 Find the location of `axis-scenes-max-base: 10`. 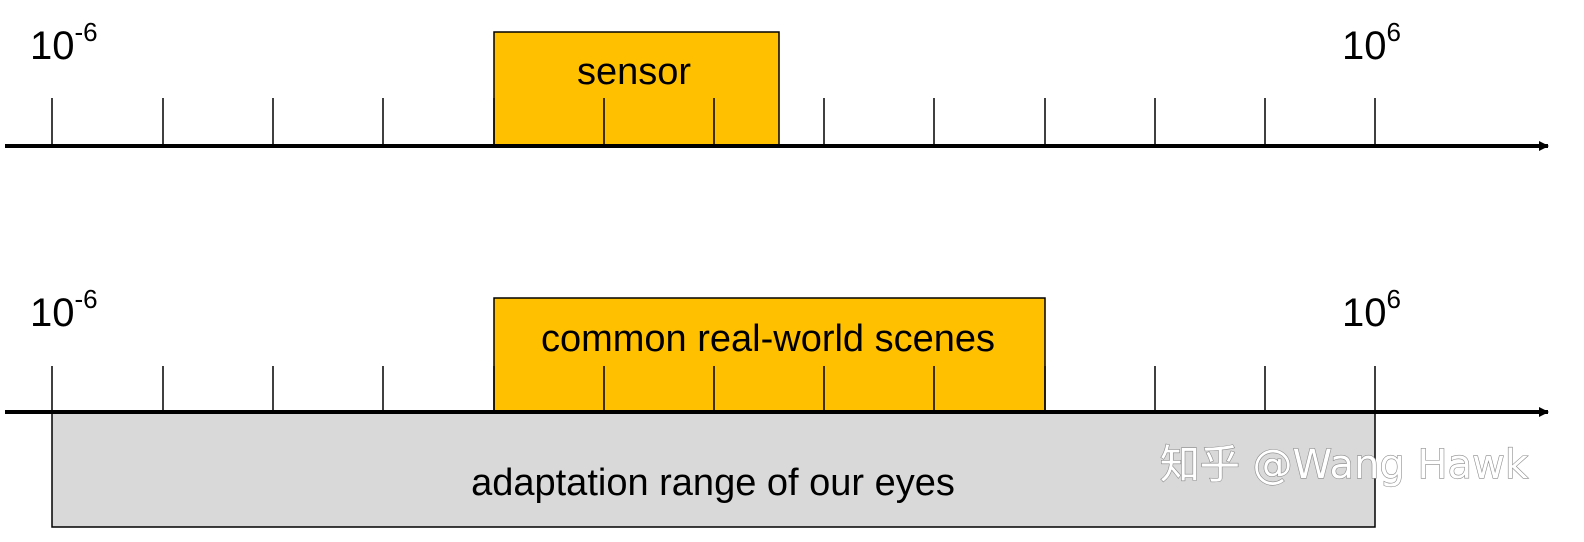

axis-scenes-max-base: 10 is located at coordinates (1364, 313).